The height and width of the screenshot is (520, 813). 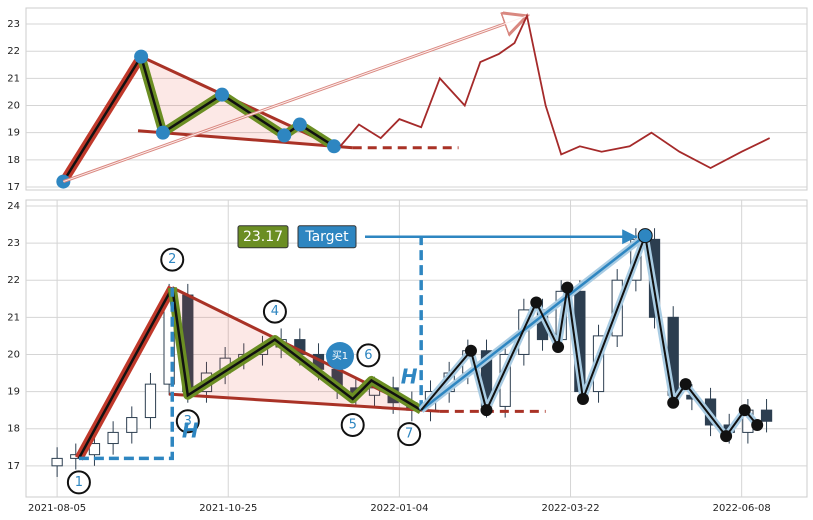 I want to click on point-label: 3, so click(x=188, y=421).